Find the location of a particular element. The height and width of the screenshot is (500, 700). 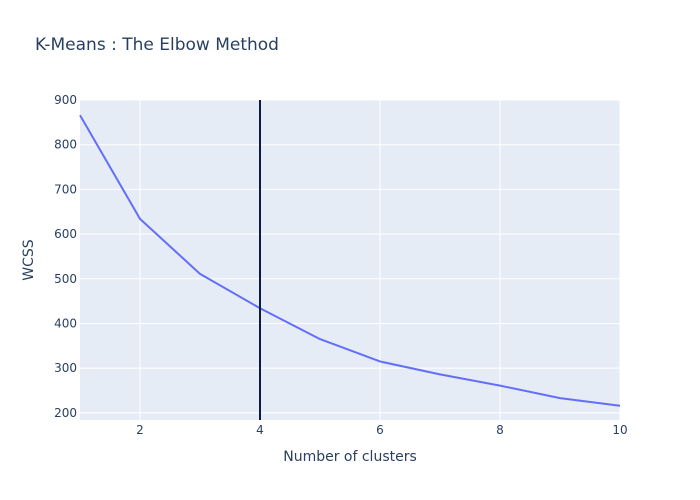

x-tick-label: 6 is located at coordinates (380, 430).